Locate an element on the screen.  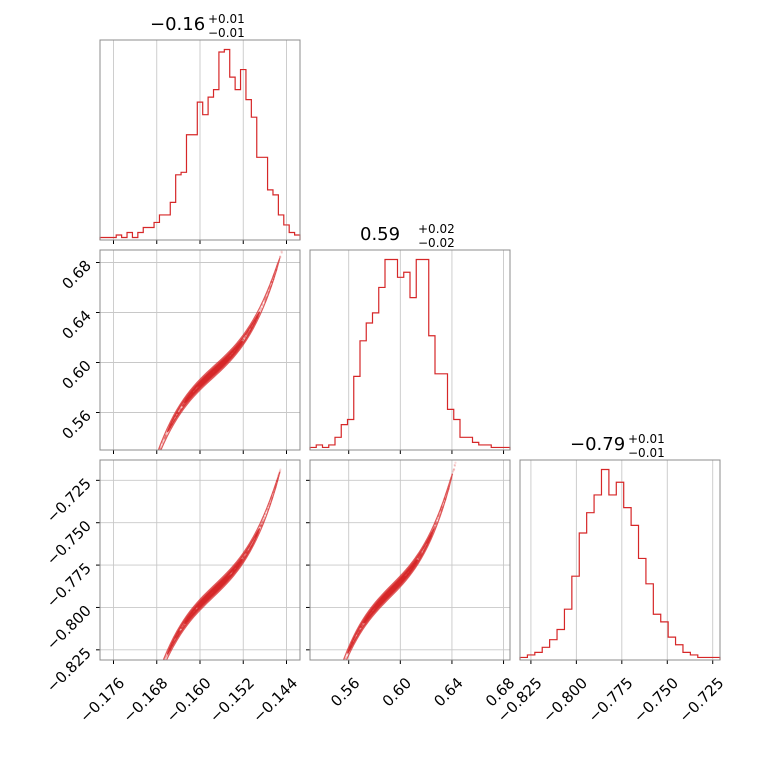
title-param-3-minus: −0.01 is located at coordinates (646, 453).